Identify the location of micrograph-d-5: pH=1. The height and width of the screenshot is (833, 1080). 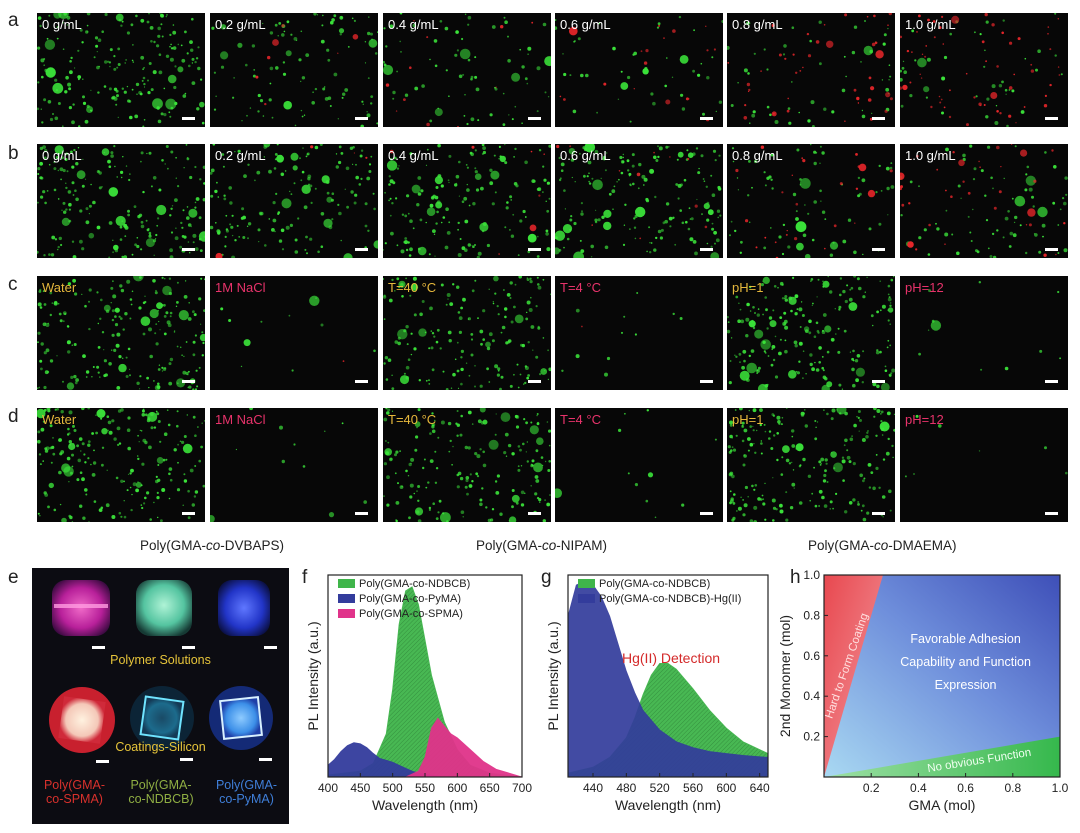
(811, 465).